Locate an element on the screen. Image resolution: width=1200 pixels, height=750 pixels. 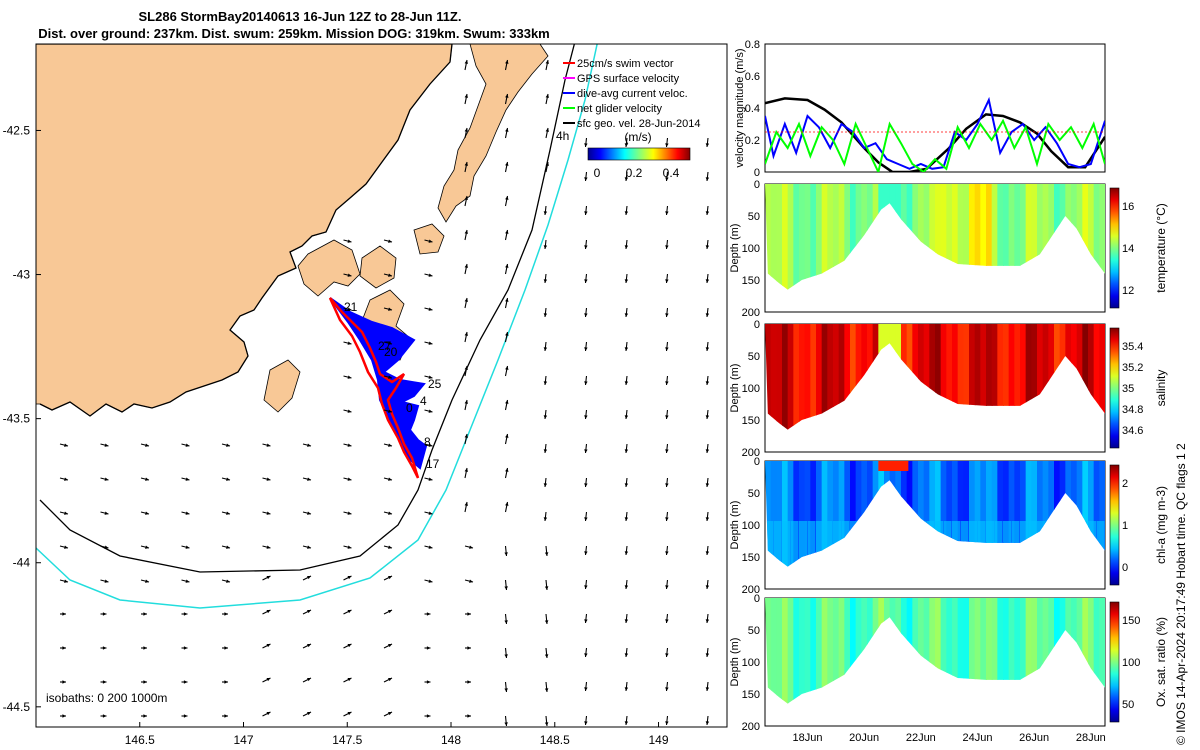
temperature-colorbar-tick: 14 is located at coordinates (1128, 249).